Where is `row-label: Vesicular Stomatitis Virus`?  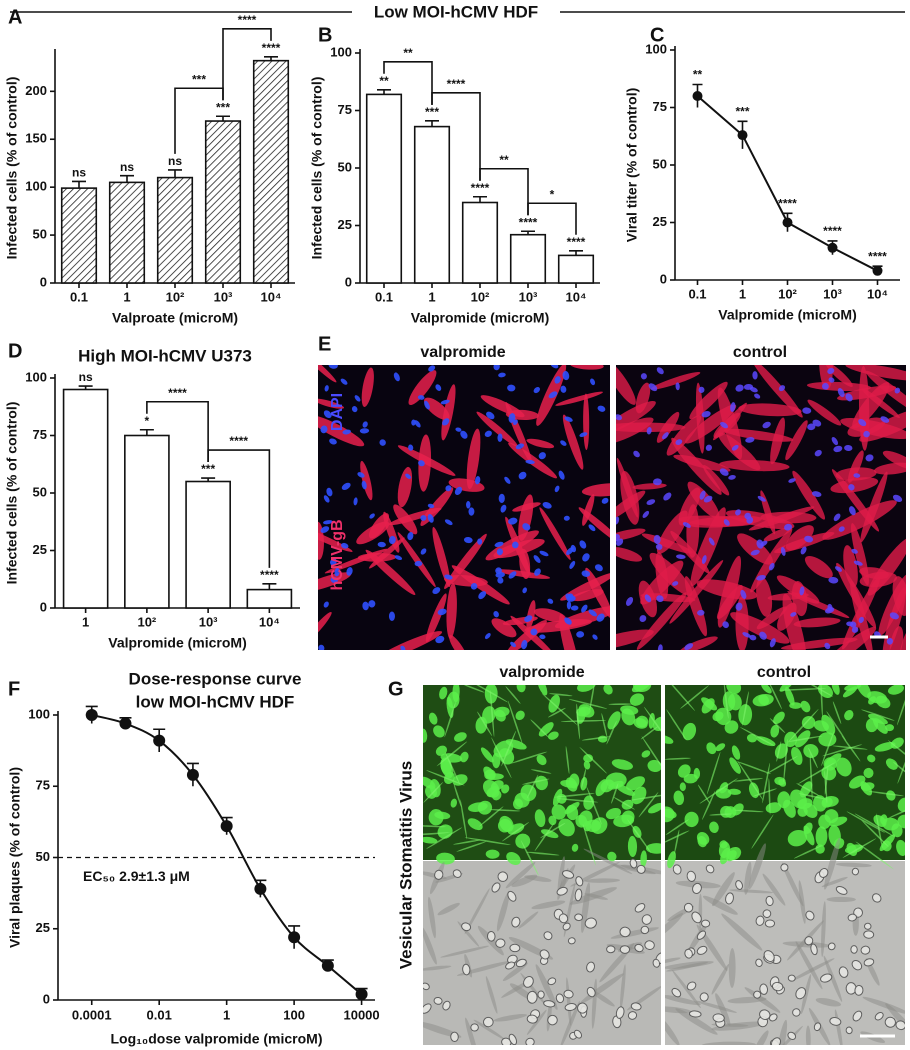 row-label: Vesicular Stomatitis Virus is located at coordinates (405, 865).